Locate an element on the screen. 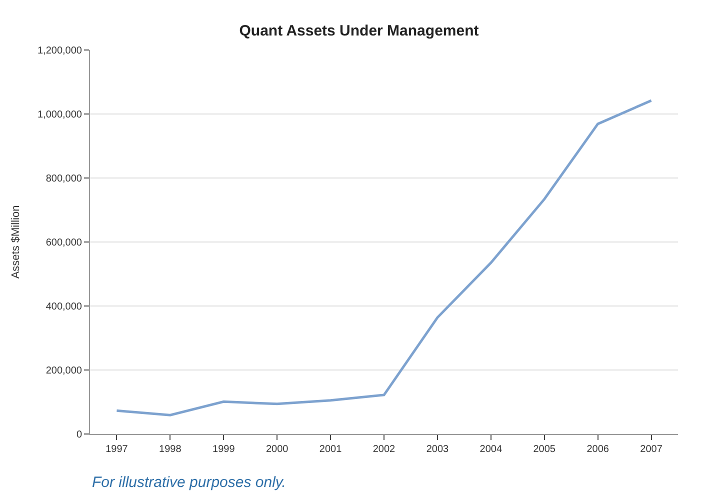 The height and width of the screenshot is (504, 718). x-tick-label: 2006 is located at coordinates (598, 449).